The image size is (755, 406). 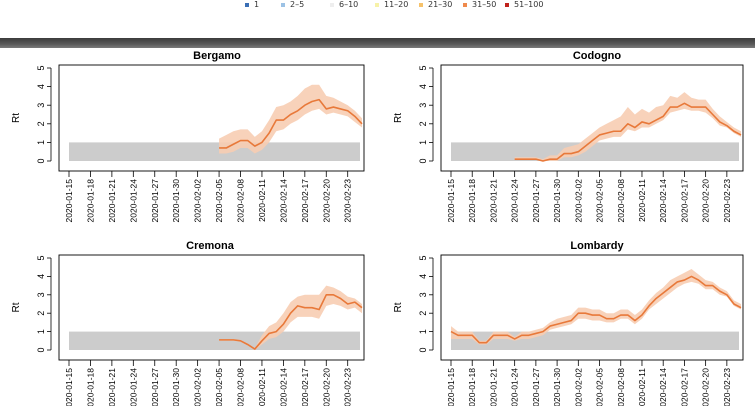 What do you see at coordinates (252, 5) in the screenshot?
I see `legend-item: 1` at bounding box center [252, 5].